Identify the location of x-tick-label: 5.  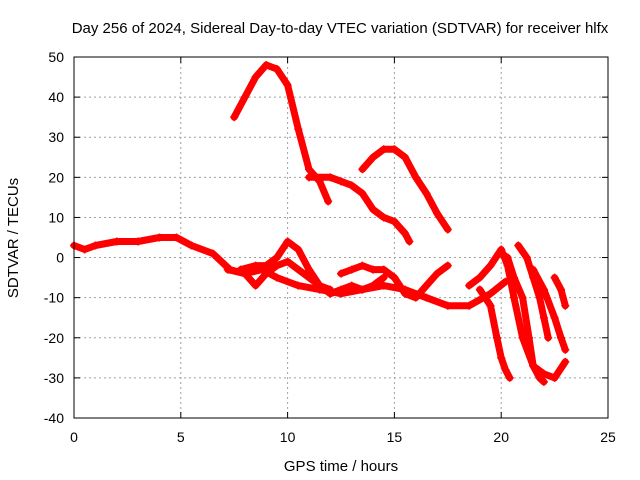
(181, 437).